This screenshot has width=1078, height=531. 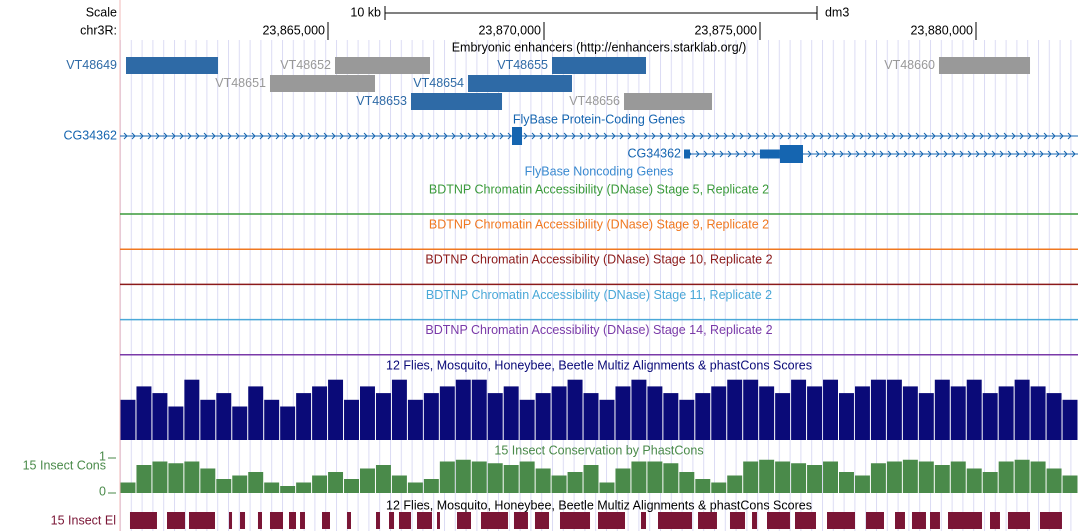 I want to click on enhancer-label: VT48656, so click(x=594, y=101).